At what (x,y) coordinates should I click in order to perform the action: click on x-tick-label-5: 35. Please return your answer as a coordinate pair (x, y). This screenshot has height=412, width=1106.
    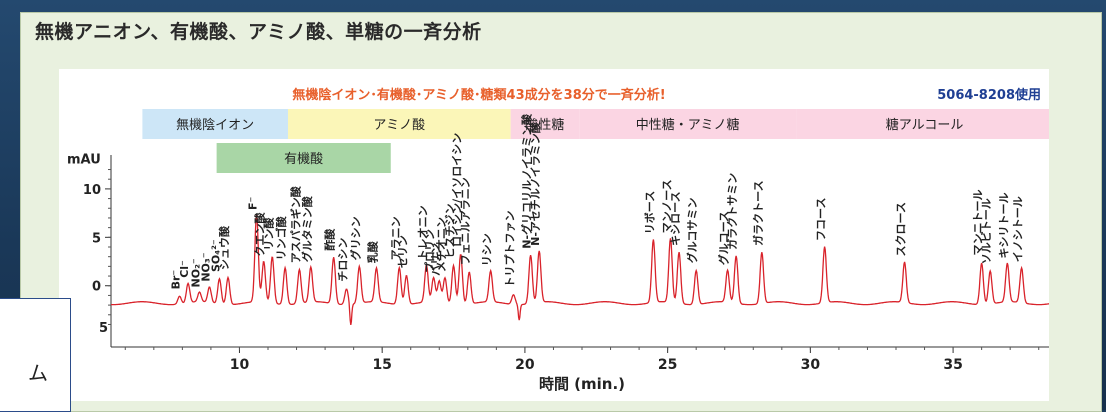
    Looking at the image, I should click on (952, 365).